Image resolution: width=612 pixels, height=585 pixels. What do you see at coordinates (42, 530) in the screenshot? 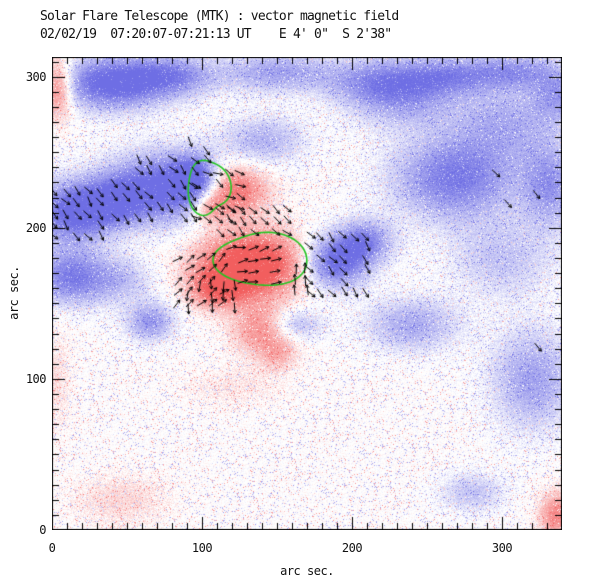
I see `y-axis-tick-label: 0` at bounding box center [42, 530].